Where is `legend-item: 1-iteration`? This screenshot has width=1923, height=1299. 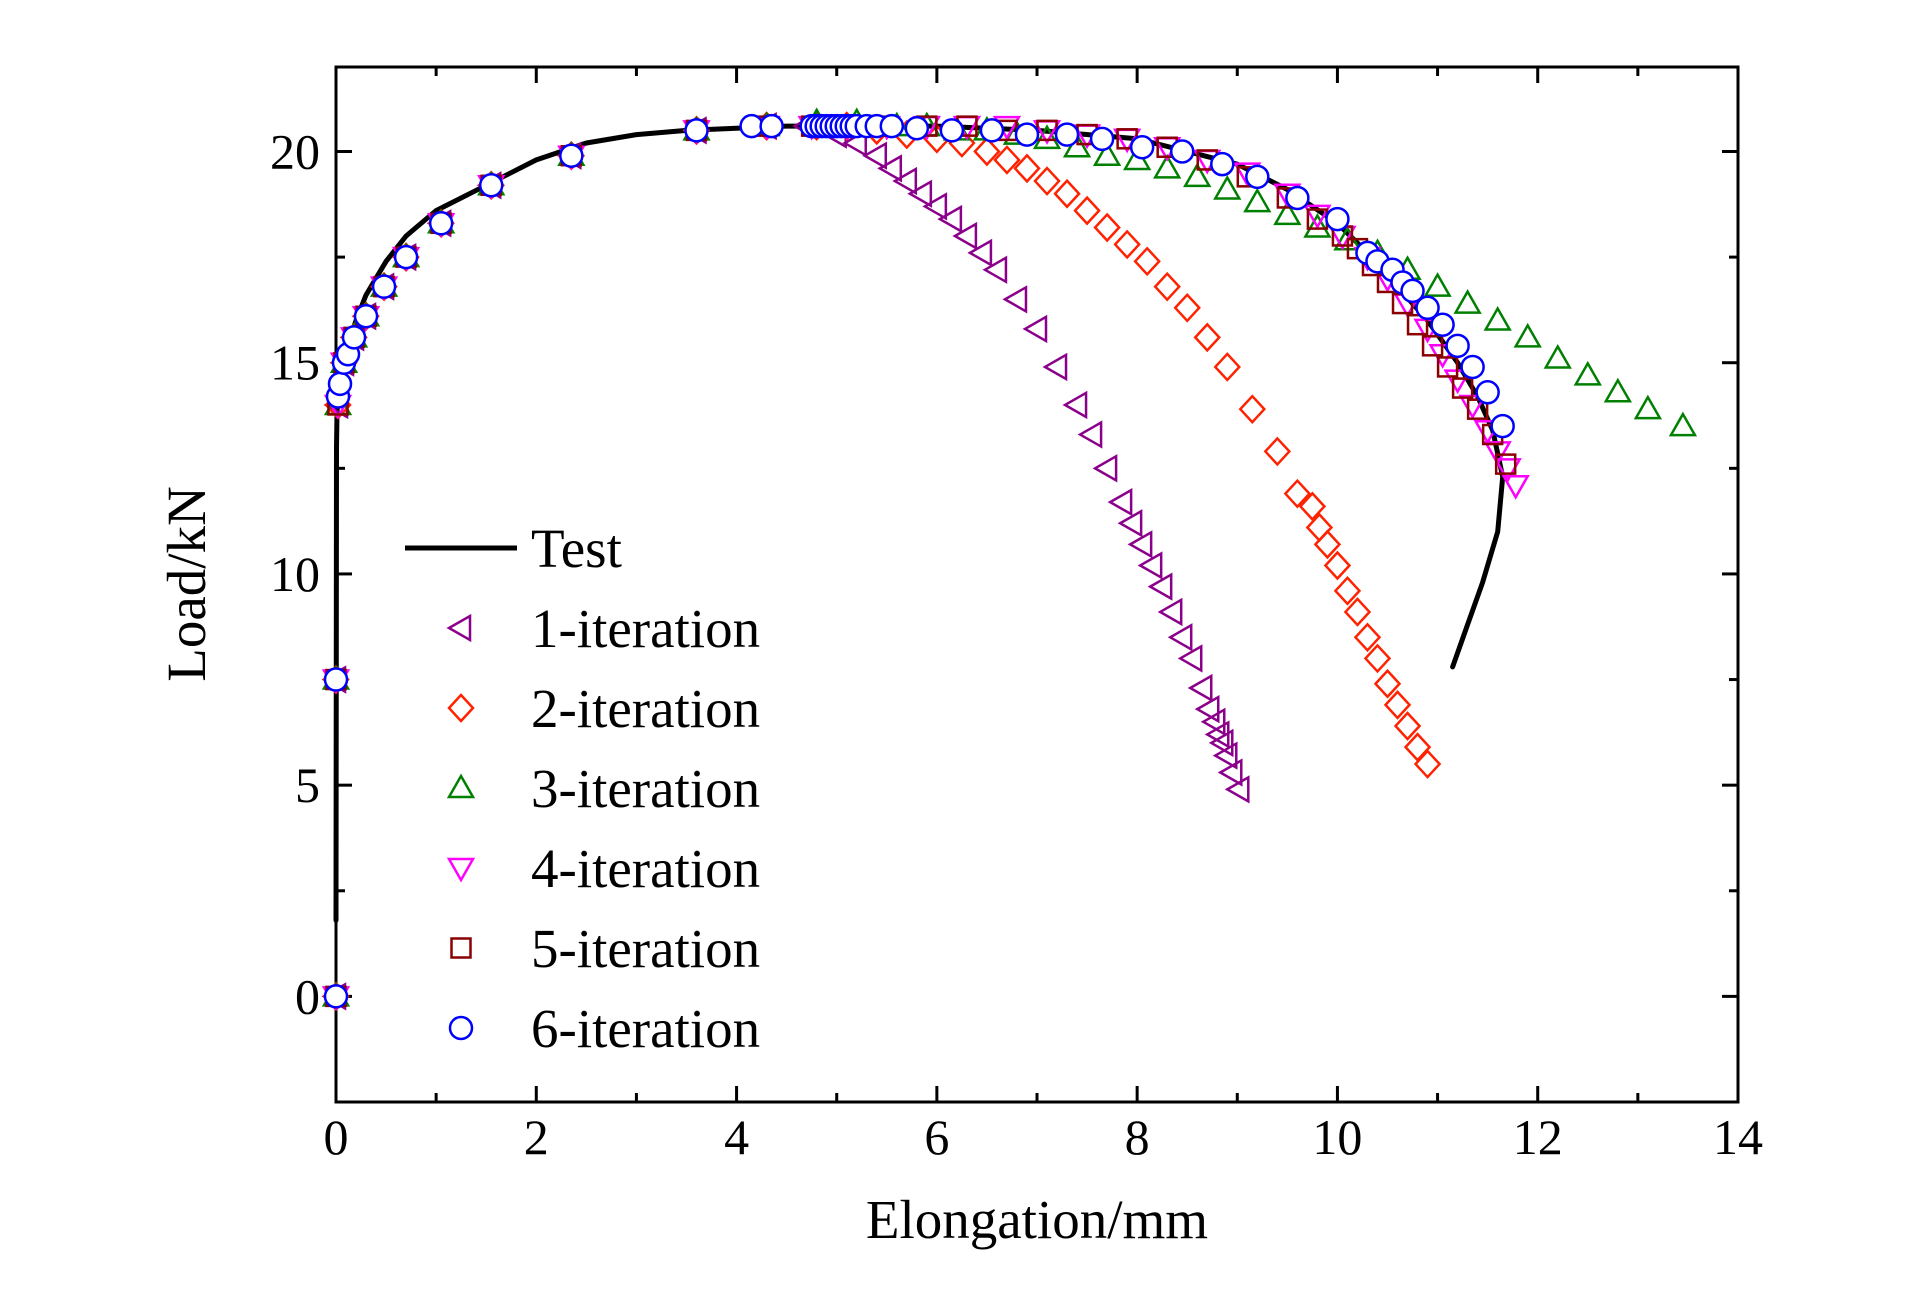 legend-item: 1-iteration is located at coordinates (603, 628).